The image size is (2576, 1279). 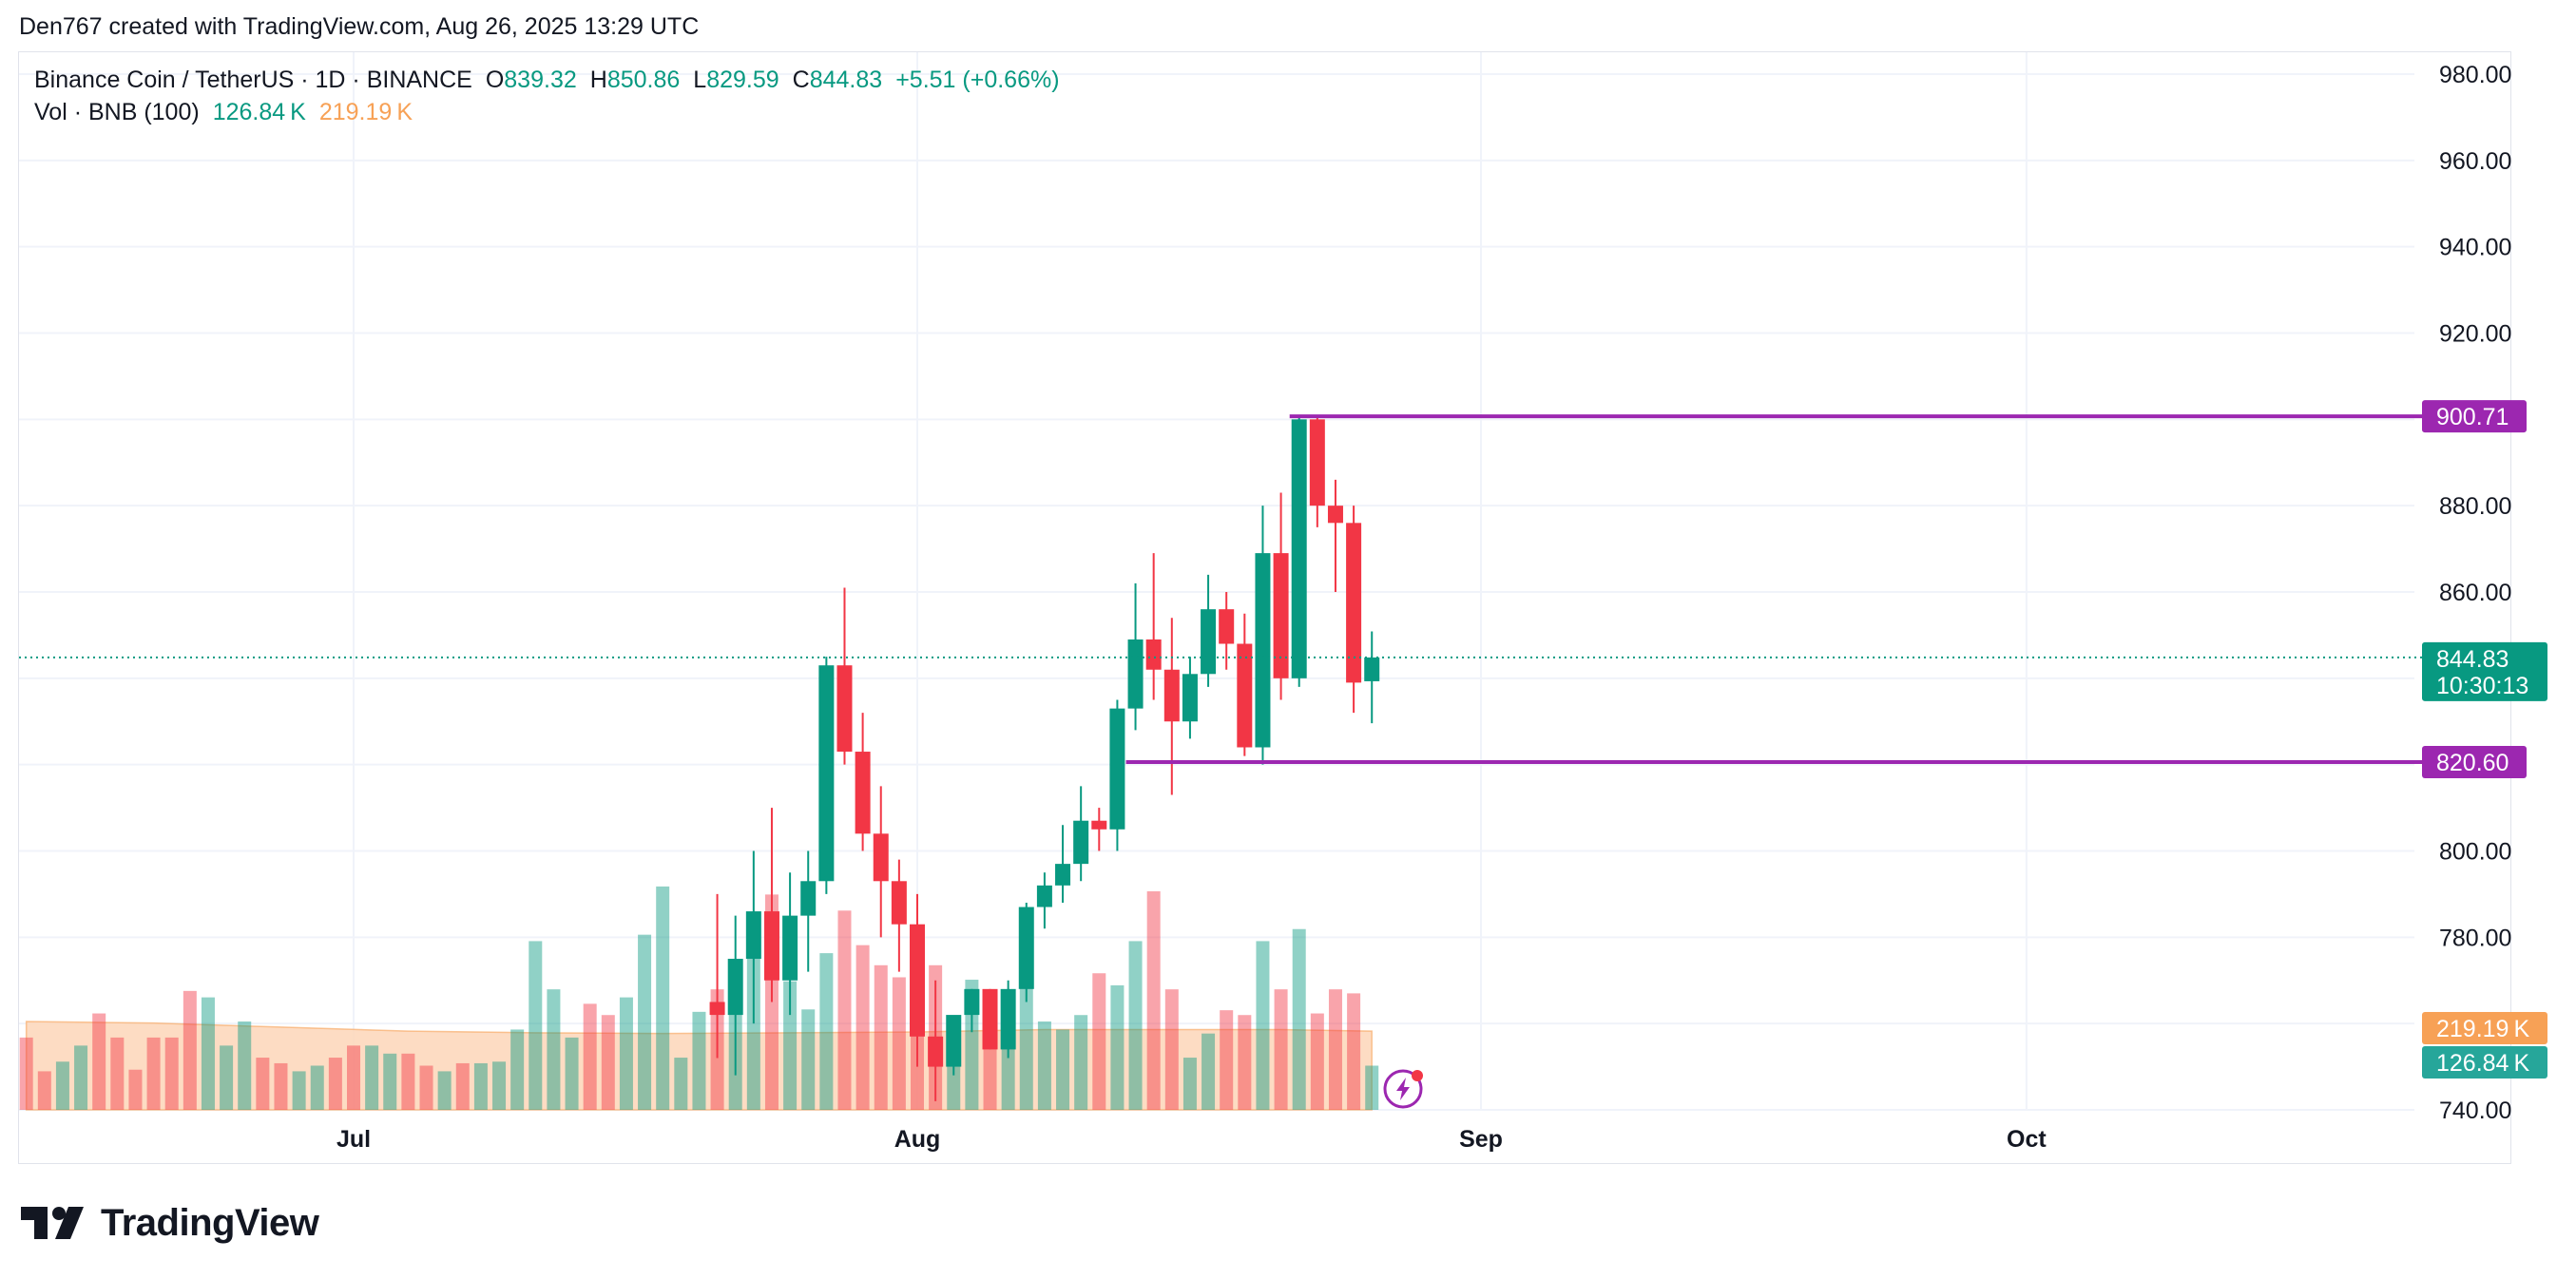 What do you see at coordinates (699, 998) in the screenshot?
I see `volume-bars` at bounding box center [699, 998].